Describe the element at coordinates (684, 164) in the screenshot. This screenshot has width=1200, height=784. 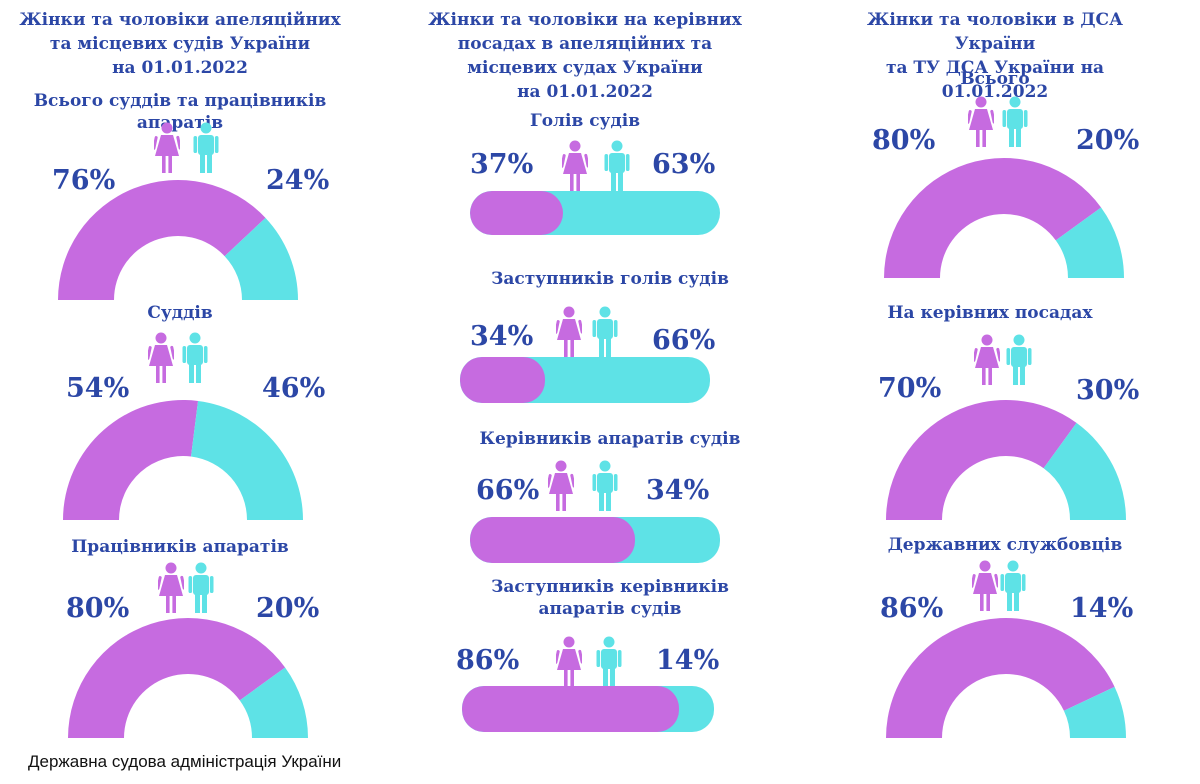
I see `men-percent-label: 63%` at that location.